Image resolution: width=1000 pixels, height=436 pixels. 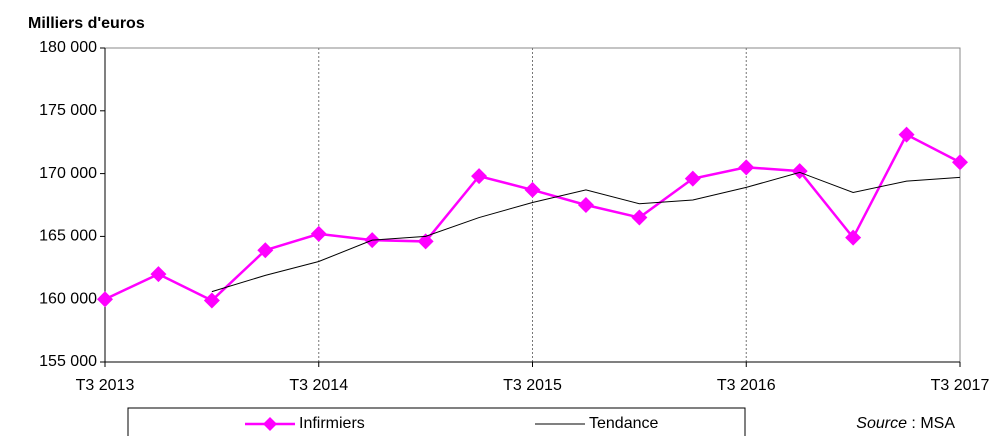 I want to click on legend-label: Tendance, so click(x=623, y=423).